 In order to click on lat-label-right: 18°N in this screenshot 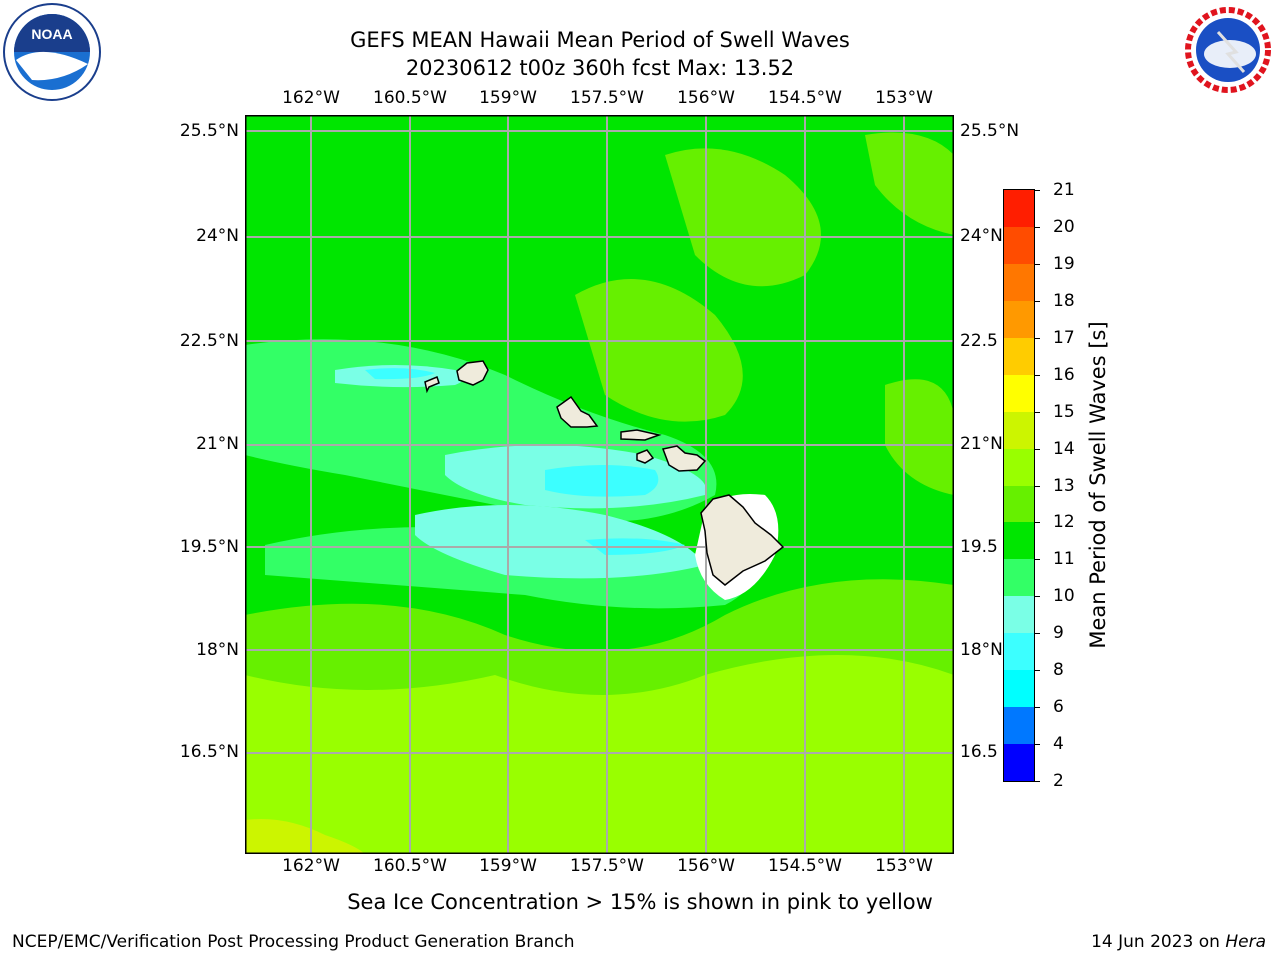, I will do `click(981, 650)`.